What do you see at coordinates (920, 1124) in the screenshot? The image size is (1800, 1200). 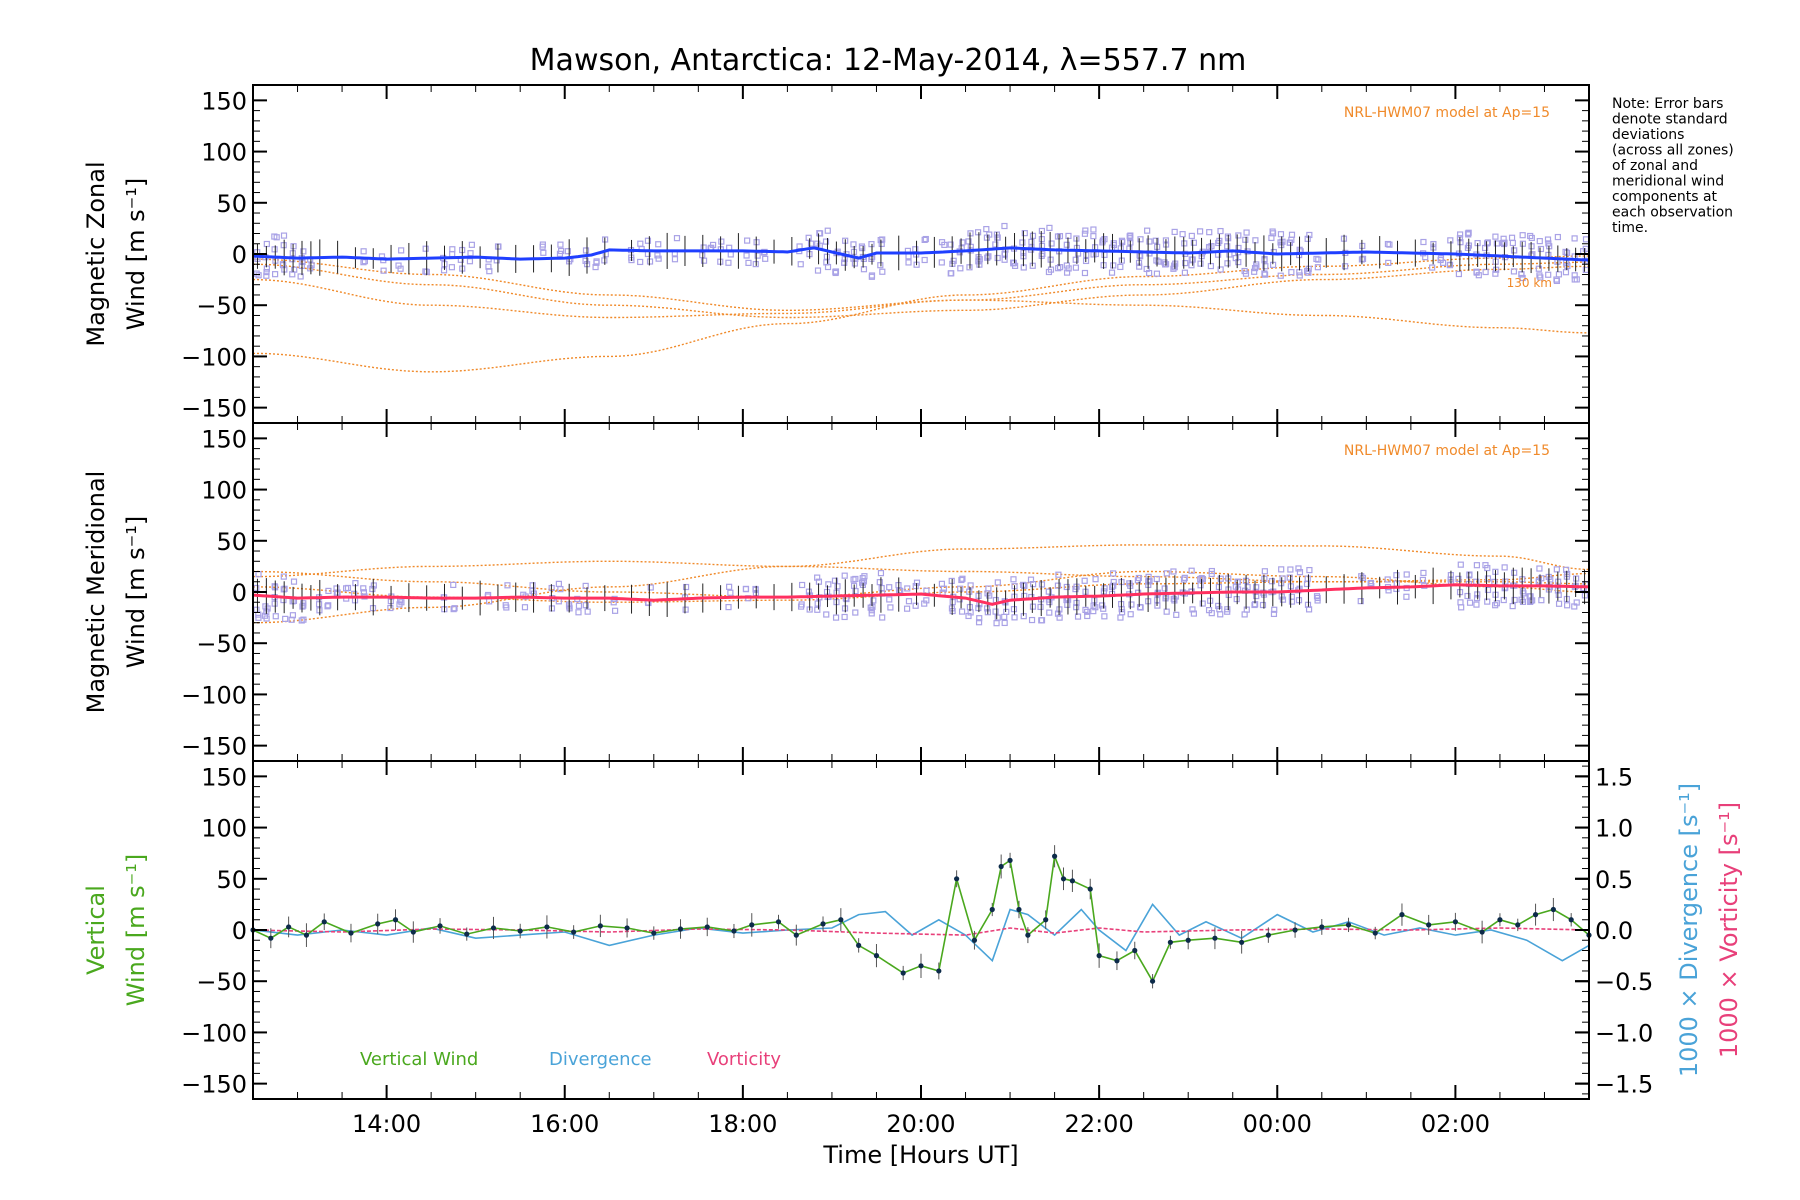 I see `x-tick-label: 20:00` at bounding box center [920, 1124].